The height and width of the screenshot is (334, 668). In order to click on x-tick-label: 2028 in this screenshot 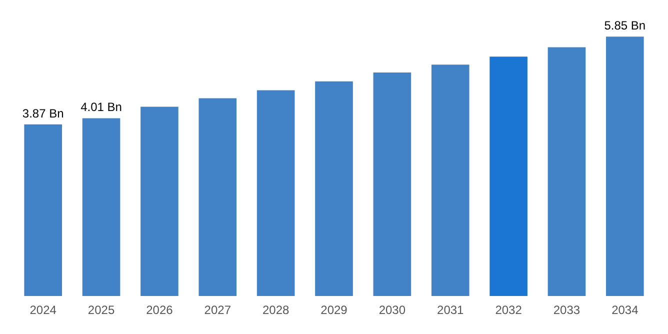, I will do `click(276, 310)`.